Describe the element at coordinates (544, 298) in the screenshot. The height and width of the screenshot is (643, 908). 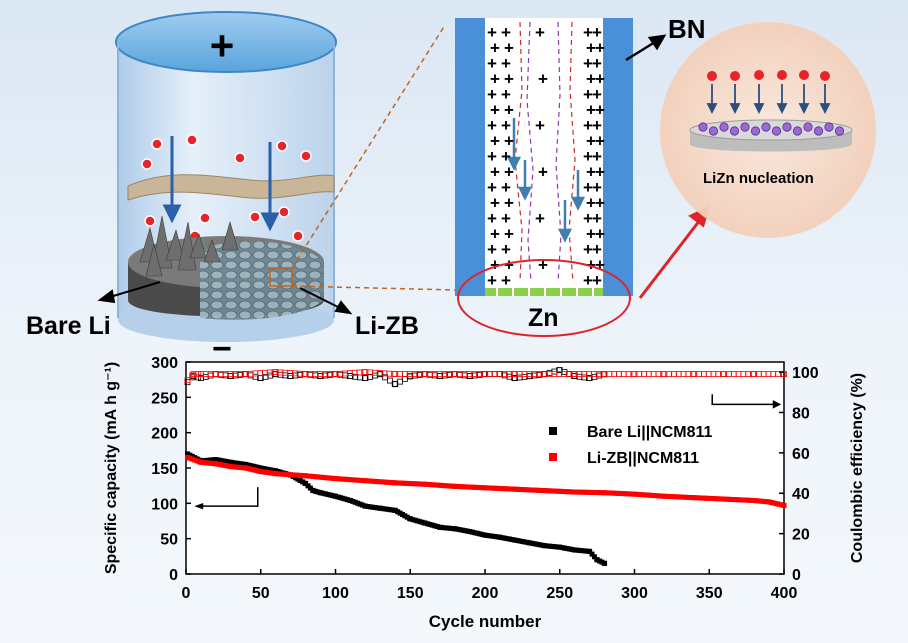
I see `zn-highlight-ellipse` at that location.